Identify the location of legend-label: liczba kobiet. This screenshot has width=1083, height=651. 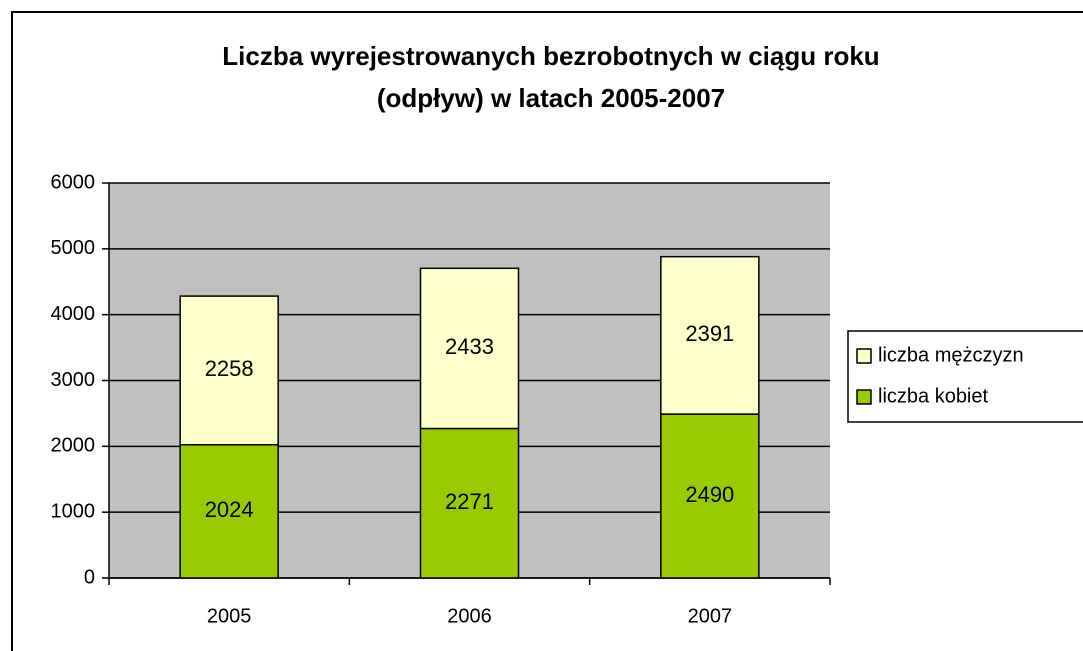
(933, 396).